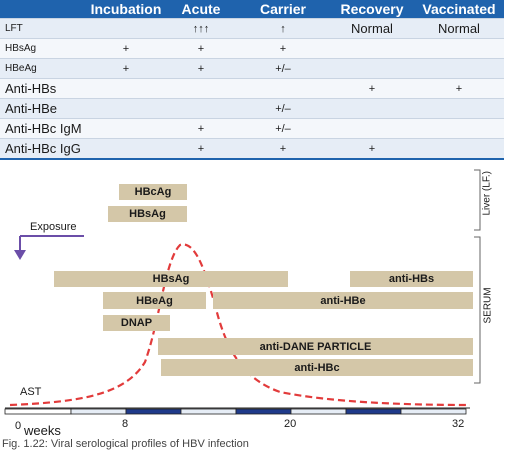 The height and width of the screenshot is (450, 506). I want to click on header-incubation: Incubation, so click(126, 9).